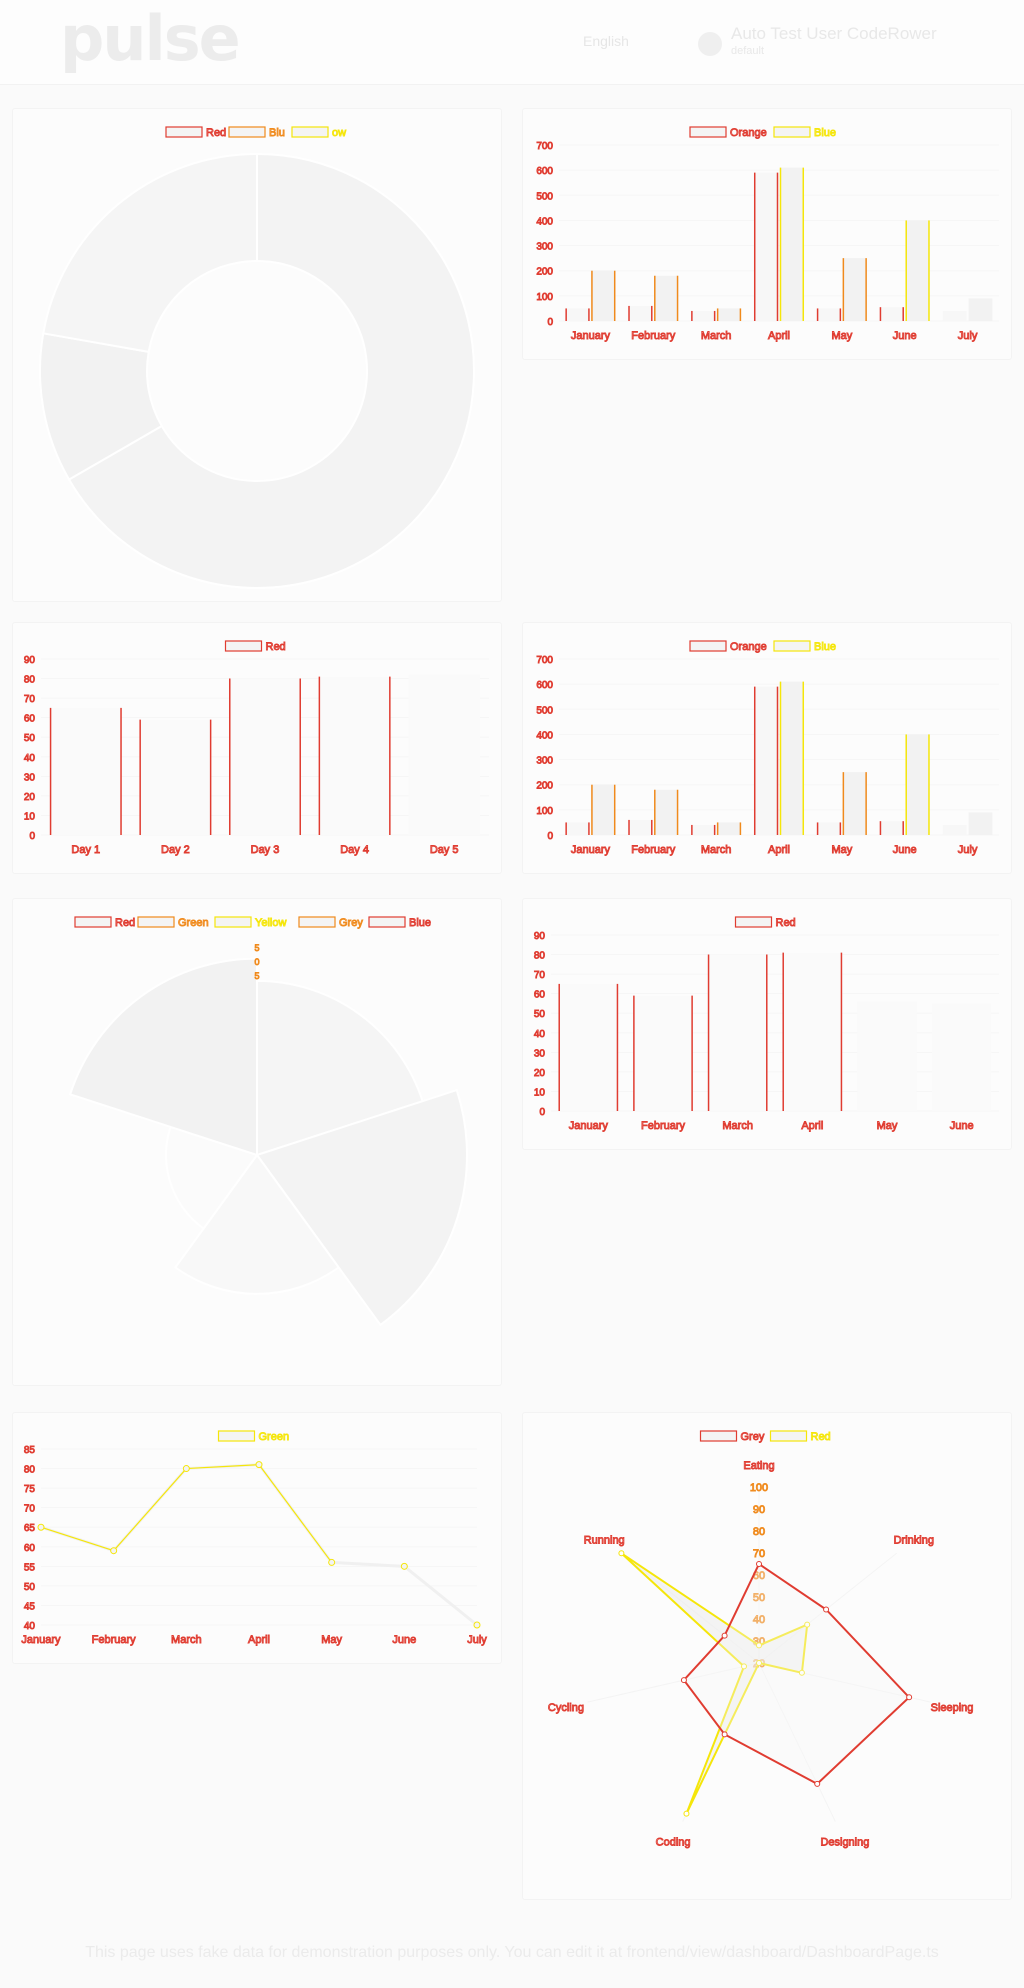 Image resolution: width=1024 pixels, height=1988 pixels. What do you see at coordinates (247, 132) in the screenshot?
I see `legend-swatch-blu` at bounding box center [247, 132].